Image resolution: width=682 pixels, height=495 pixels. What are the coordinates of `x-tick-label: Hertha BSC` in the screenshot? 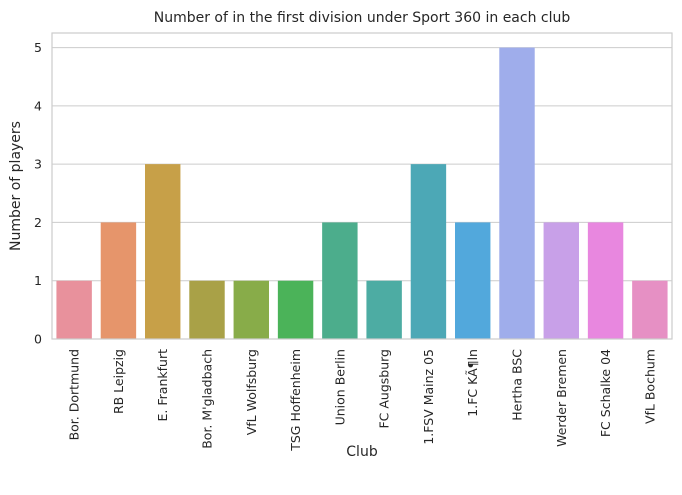 It's located at (517, 385).